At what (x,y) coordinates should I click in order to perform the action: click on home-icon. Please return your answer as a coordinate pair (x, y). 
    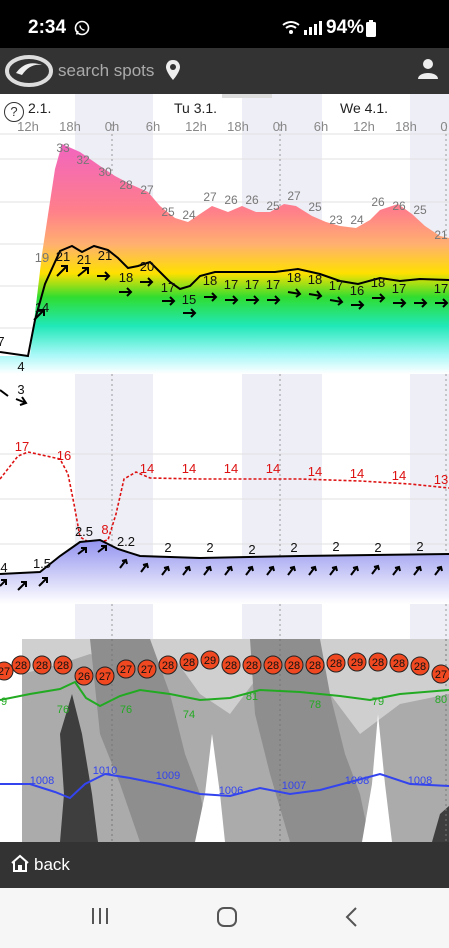
    Looking at the image, I should click on (20, 863).